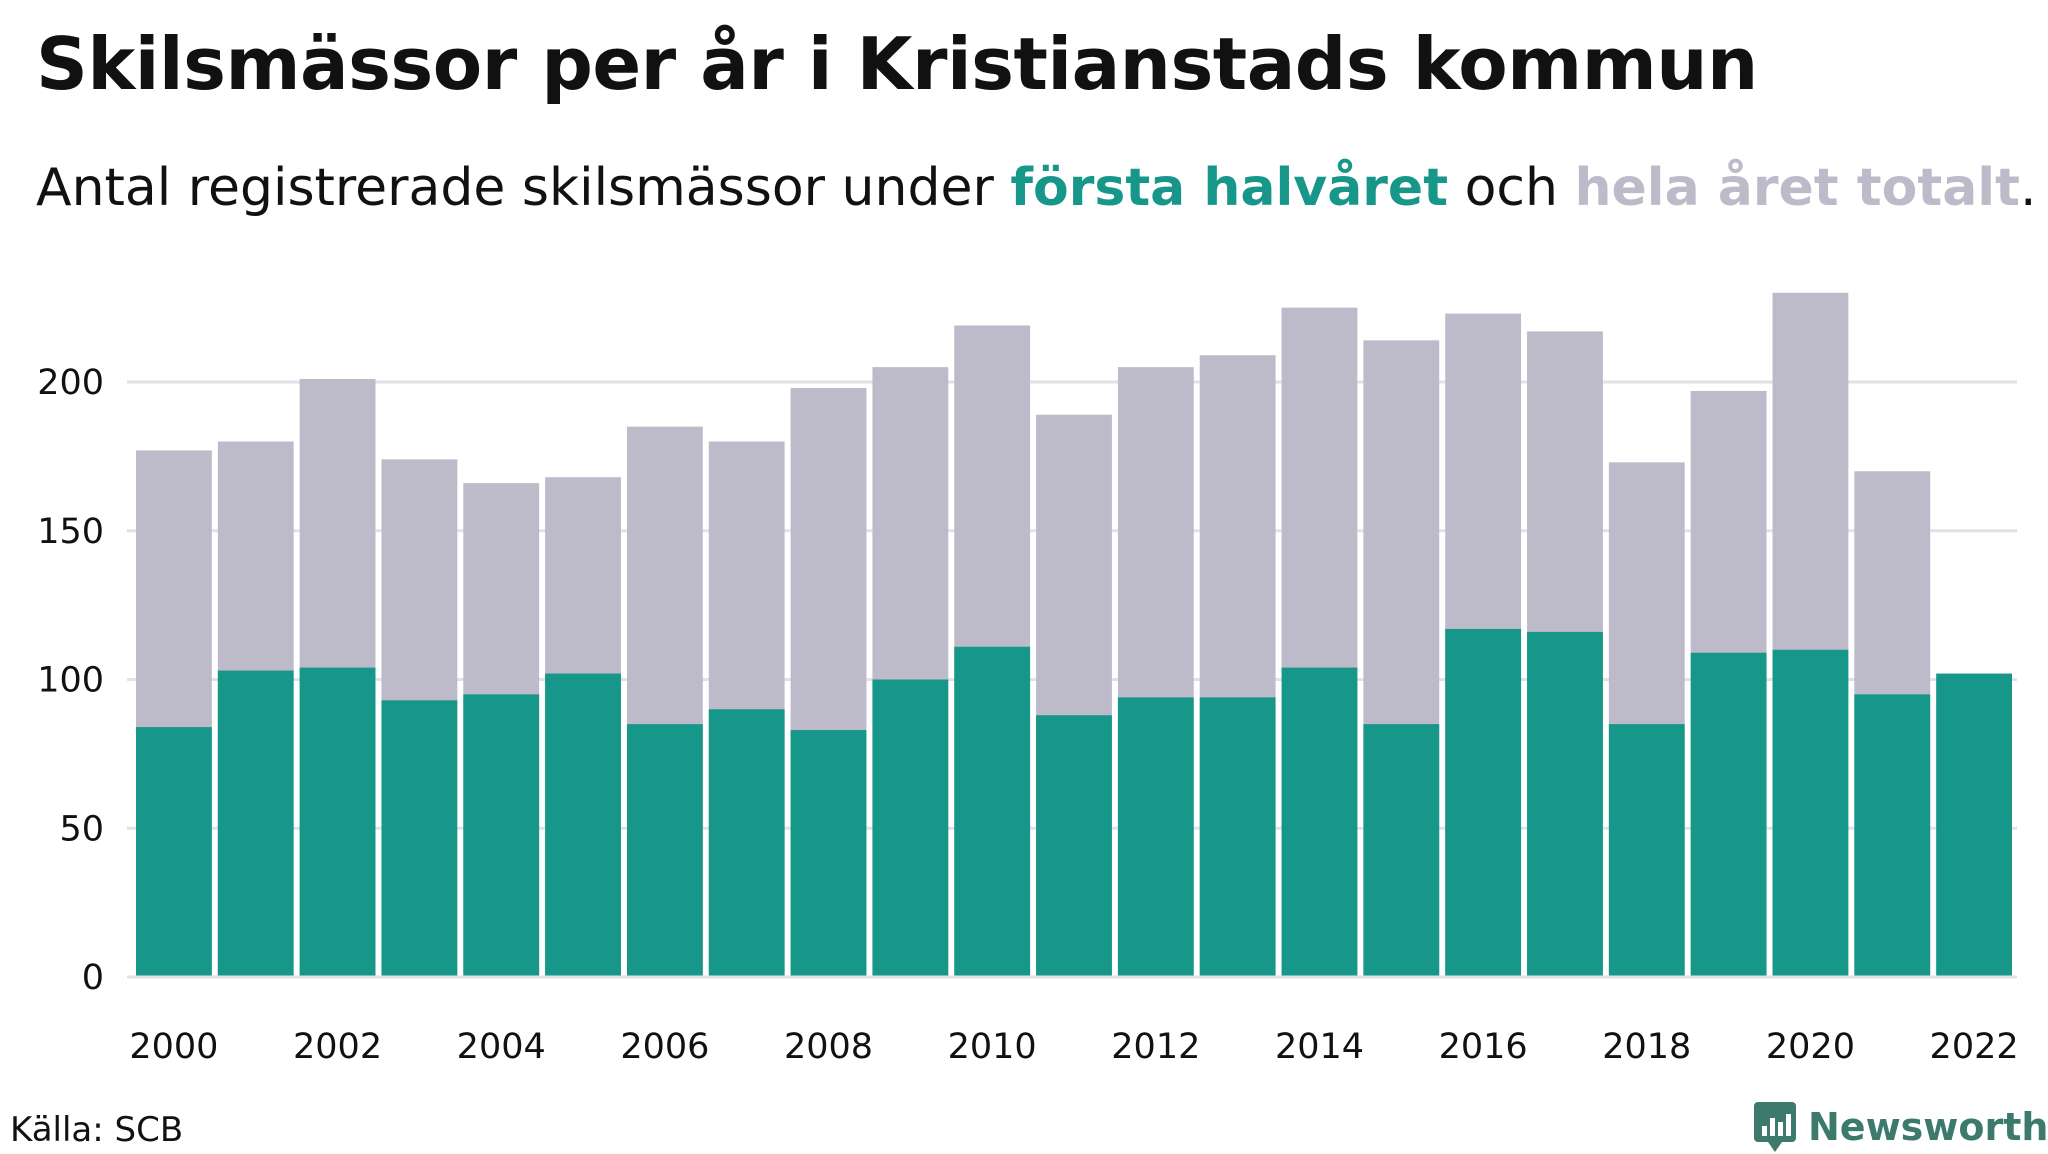 This screenshot has width=2048, height=1154. Describe the element at coordinates (337, 1047) in the screenshot. I see `x-tick-label: 2002` at that location.